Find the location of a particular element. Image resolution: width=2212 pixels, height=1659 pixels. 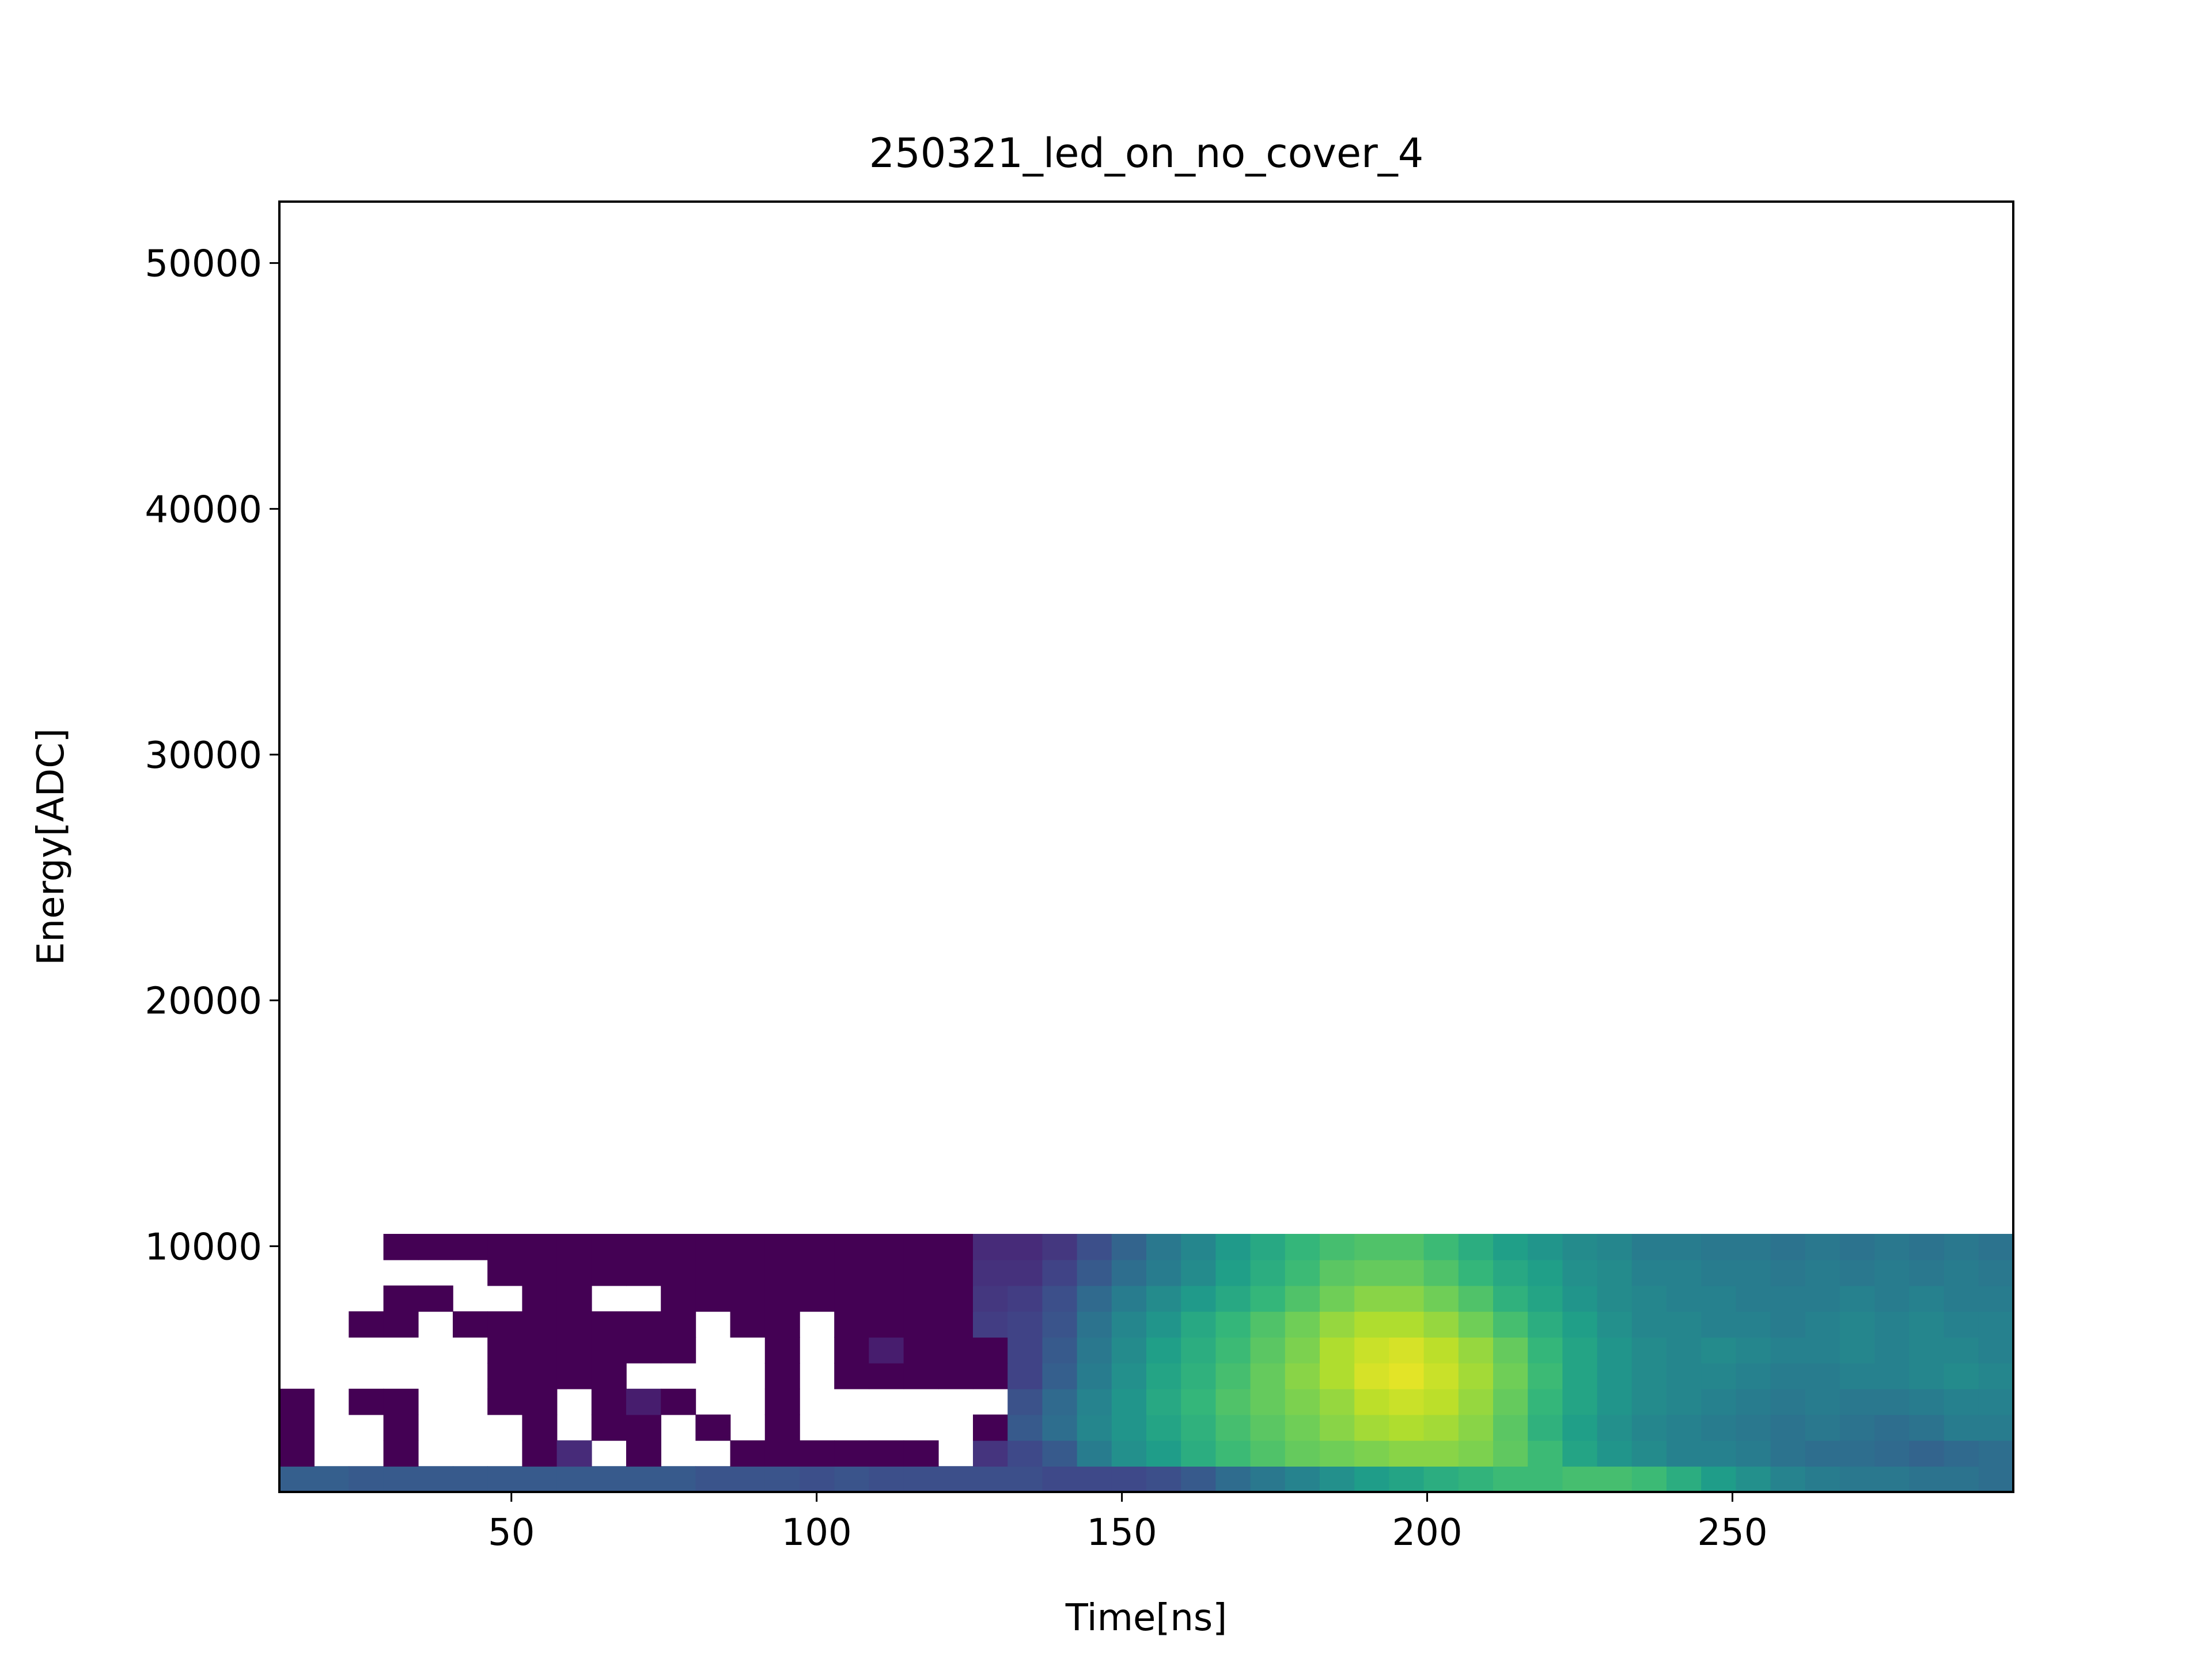

x-tick-label: 250 is located at coordinates (1732, 1533).